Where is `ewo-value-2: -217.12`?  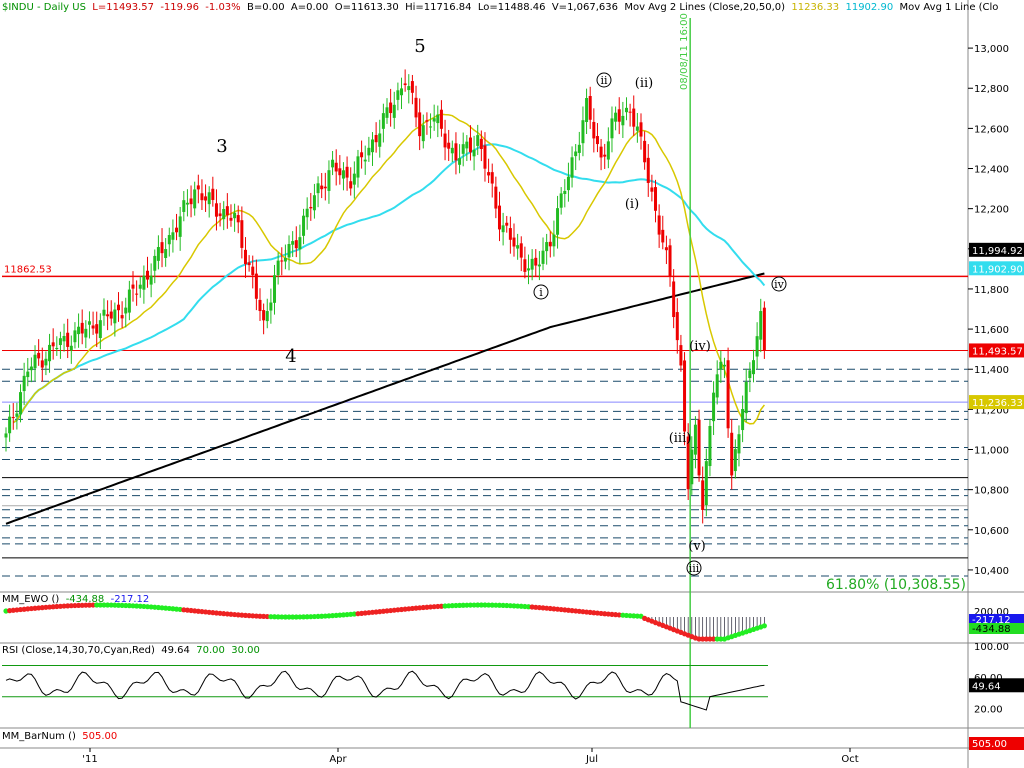 ewo-value-2: -217.12 is located at coordinates (130, 599).